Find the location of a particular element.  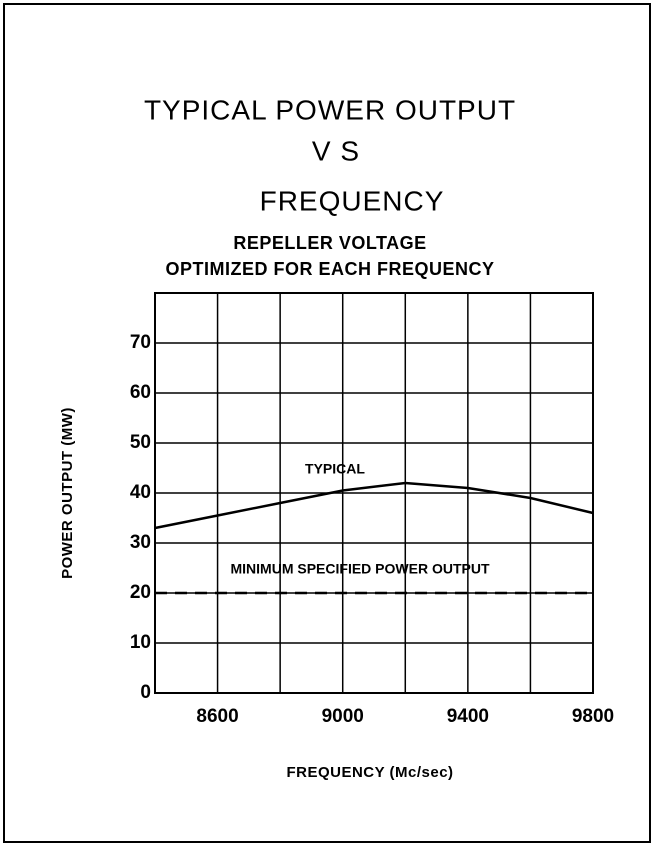

series-label: TYPICAL is located at coordinates (335, 469).